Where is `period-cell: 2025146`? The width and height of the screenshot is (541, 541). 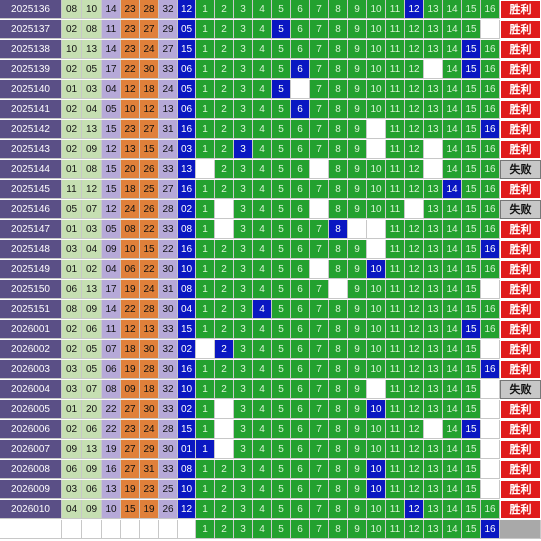 period-cell: 2025146 is located at coordinates (31, 209).